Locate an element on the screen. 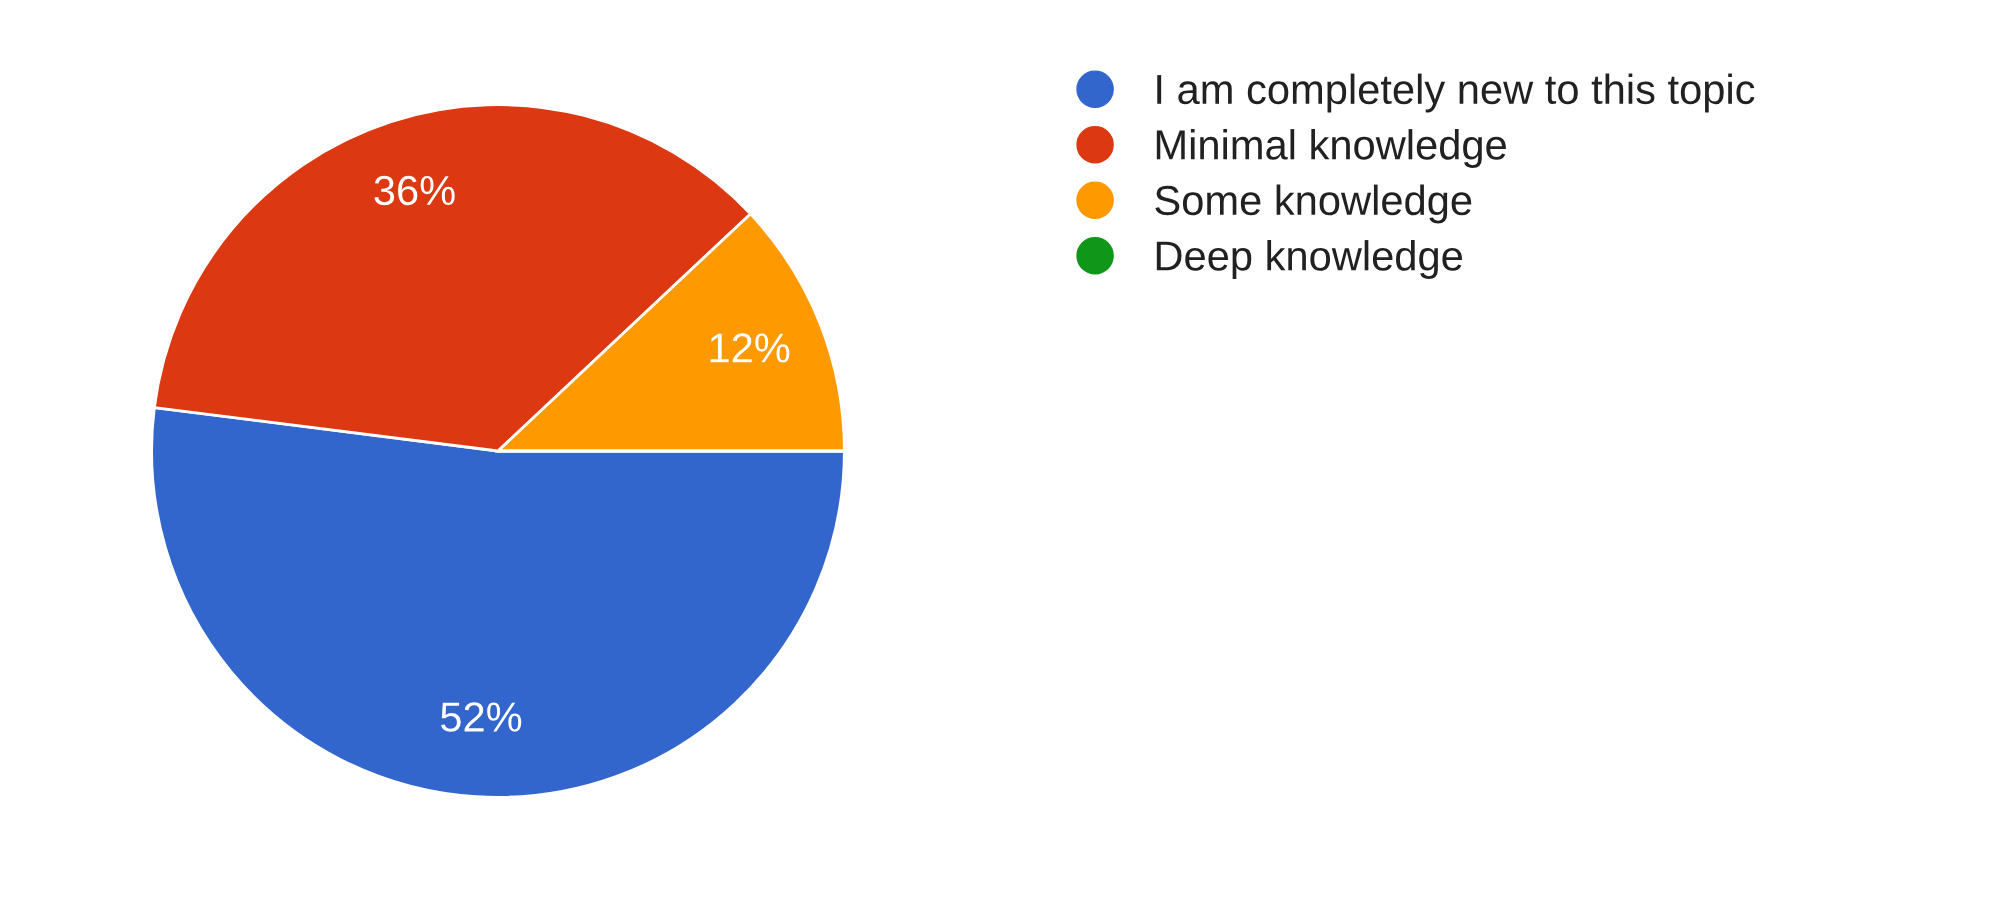  data-label: 36% is located at coordinates (414, 190).